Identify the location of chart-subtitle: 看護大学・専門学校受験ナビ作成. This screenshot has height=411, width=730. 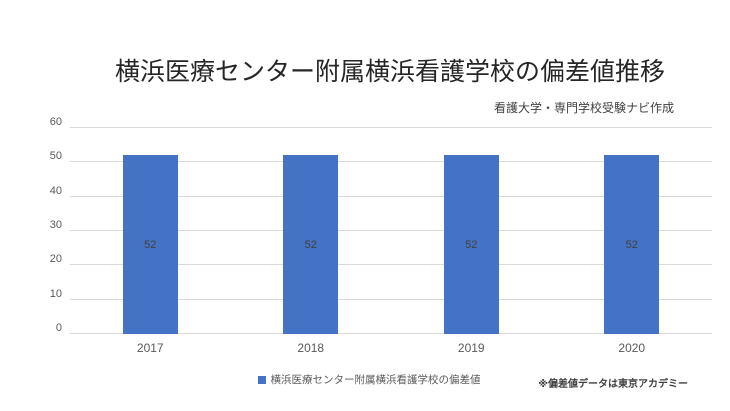
(583, 108).